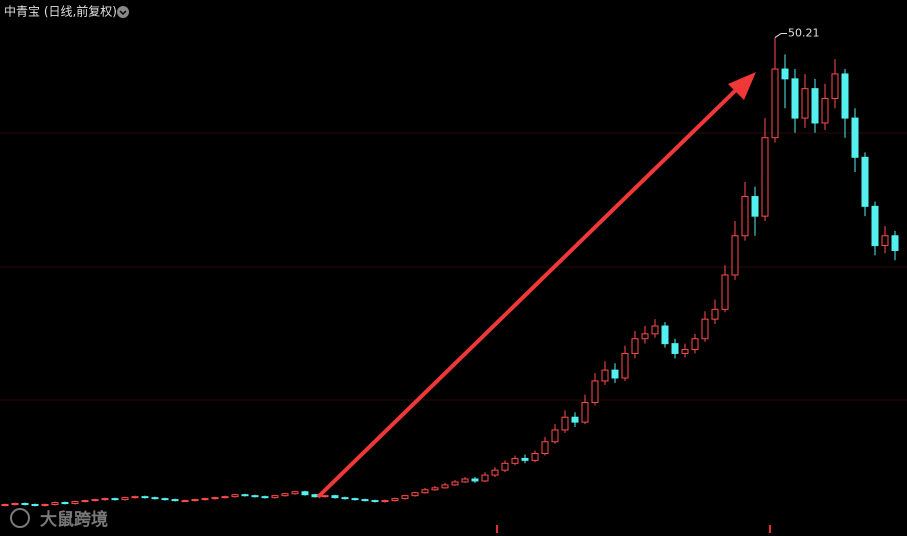 The height and width of the screenshot is (536, 907). I want to click on chart-title: 中青宝 (日线,前复权), so click(60, 11).